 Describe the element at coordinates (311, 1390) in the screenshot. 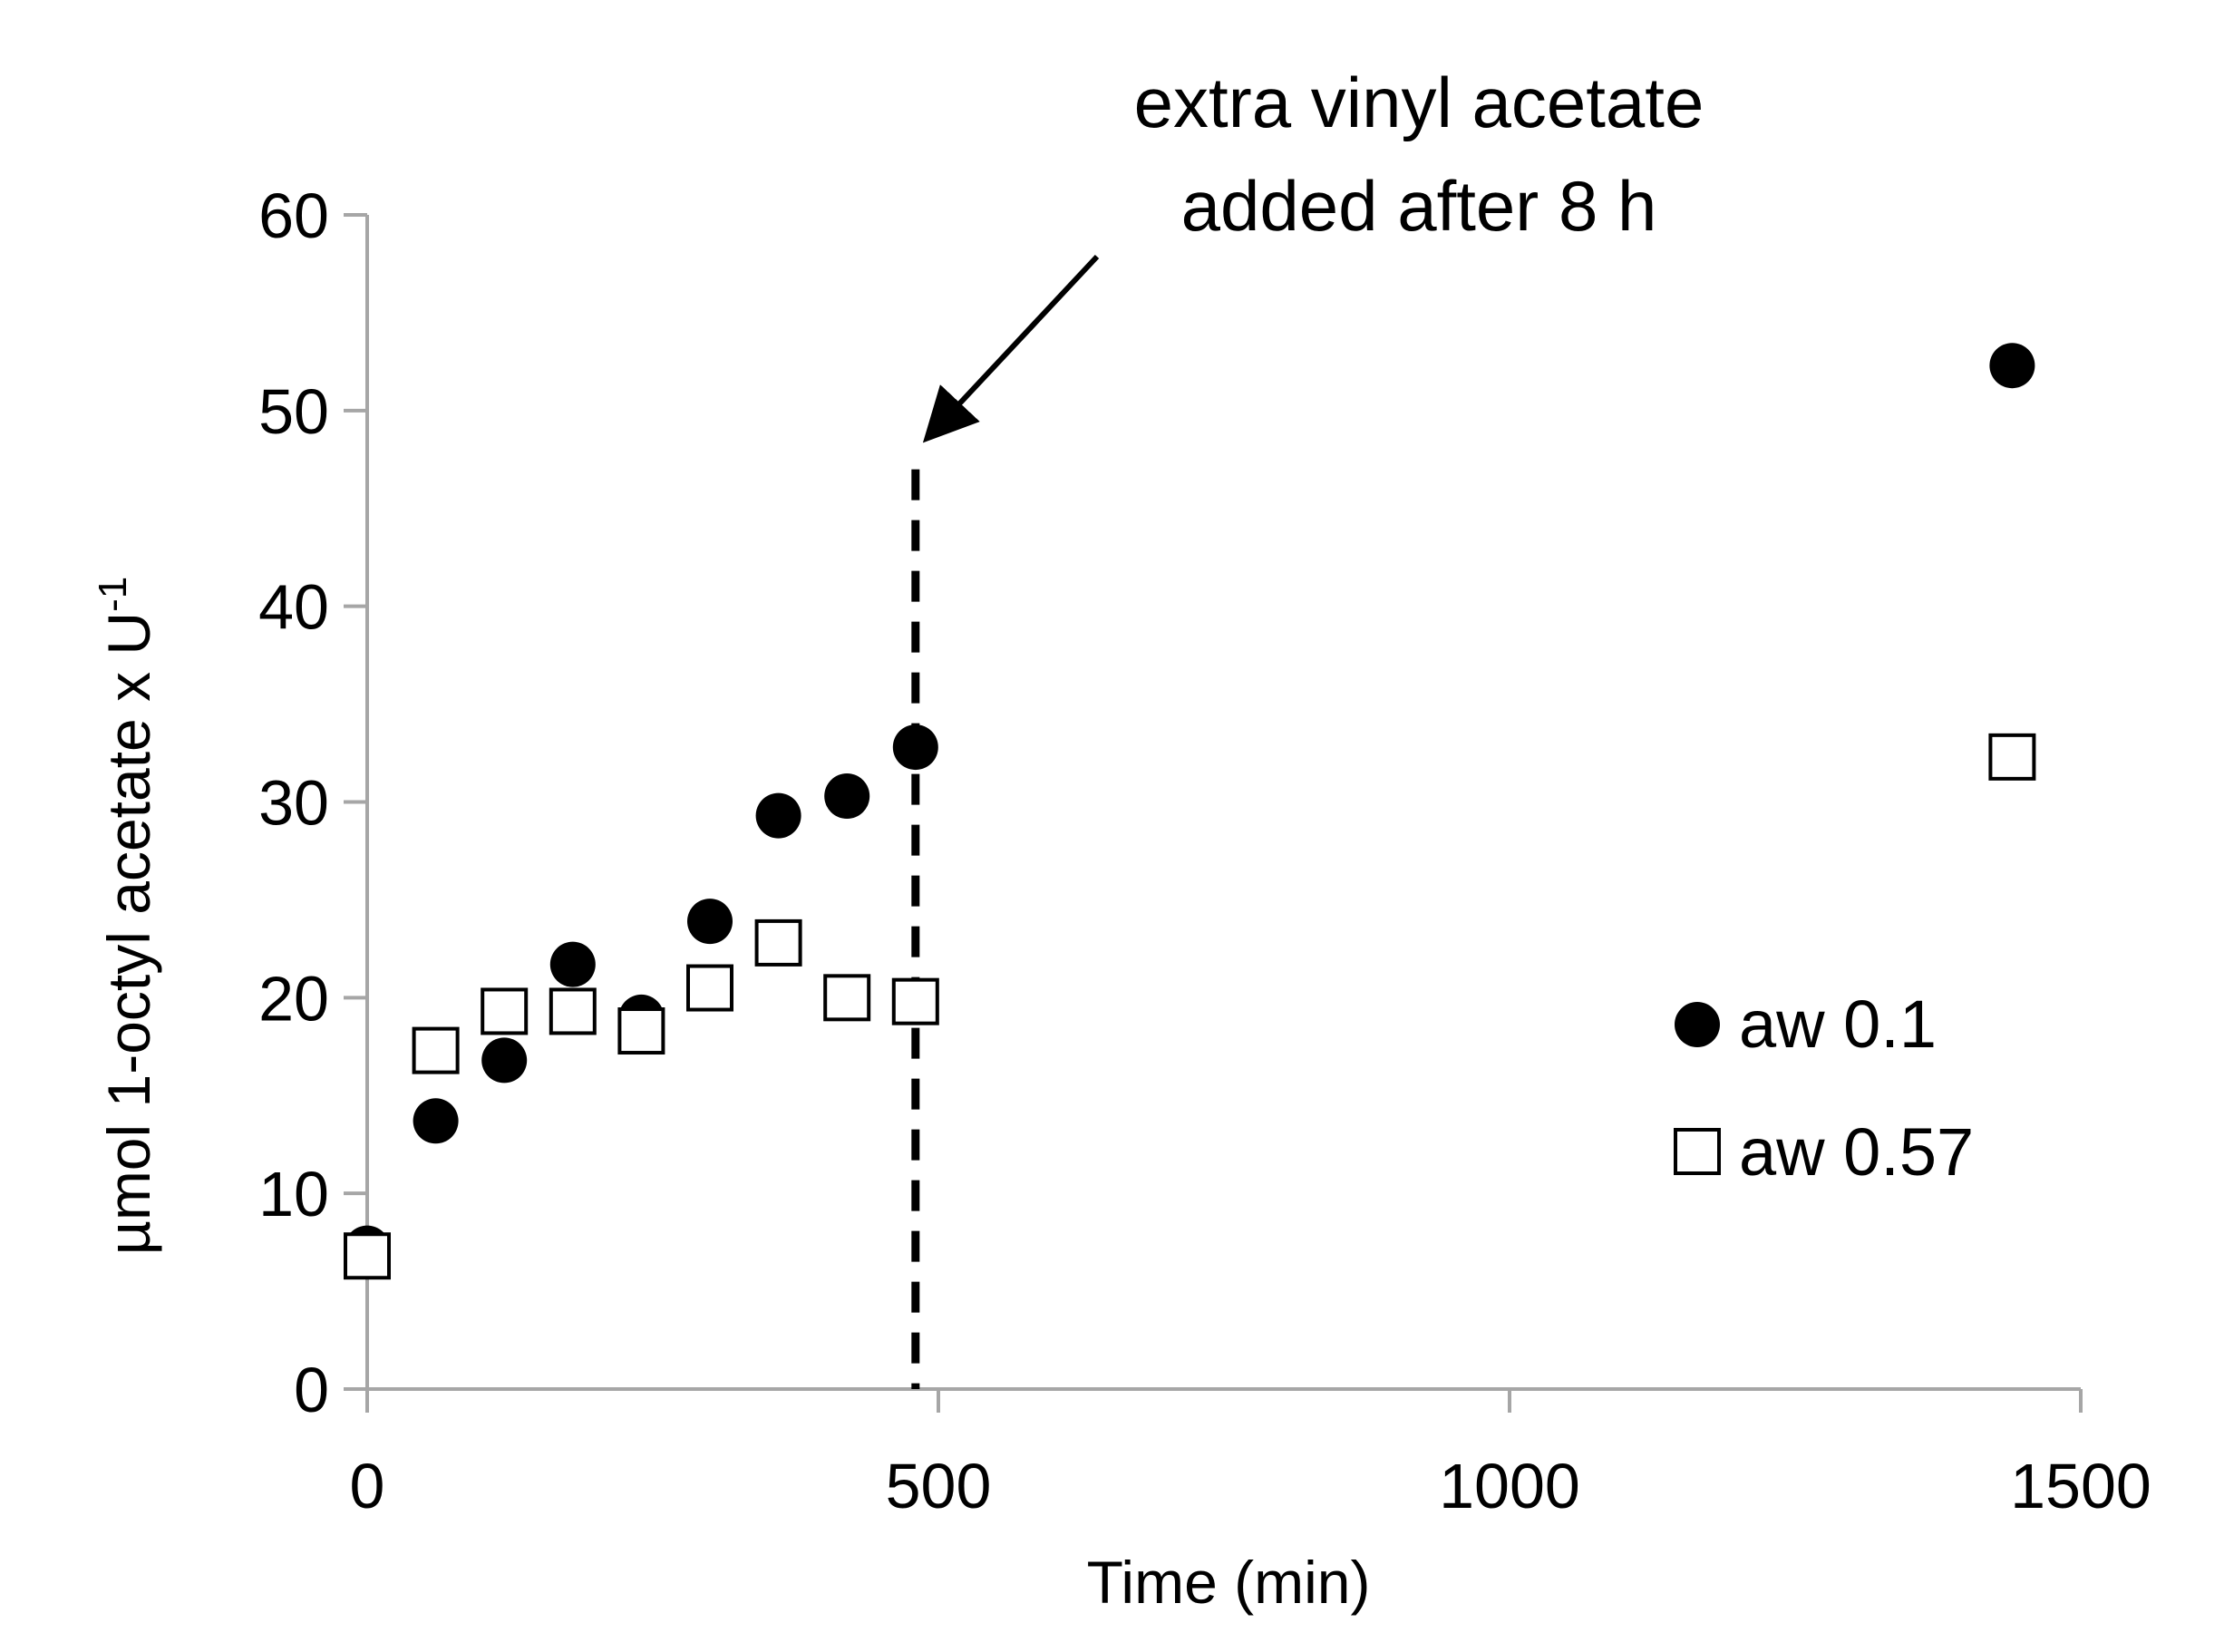

I see `y-tick-label: 0` at that location.